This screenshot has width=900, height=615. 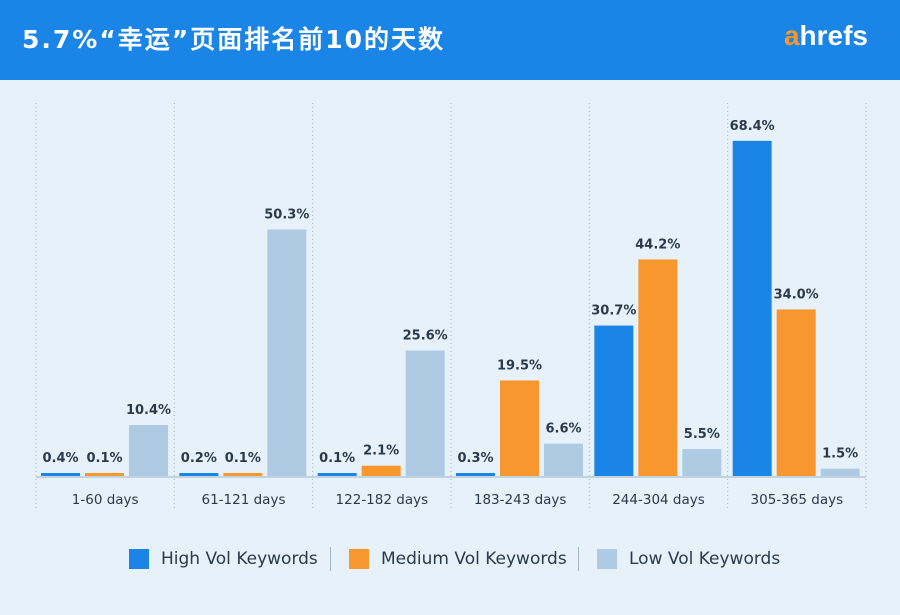 What do you see at coordinates (563, 429) in the screenshot?
I see `data-label: 6.6%` at bounding box center [563, 429].